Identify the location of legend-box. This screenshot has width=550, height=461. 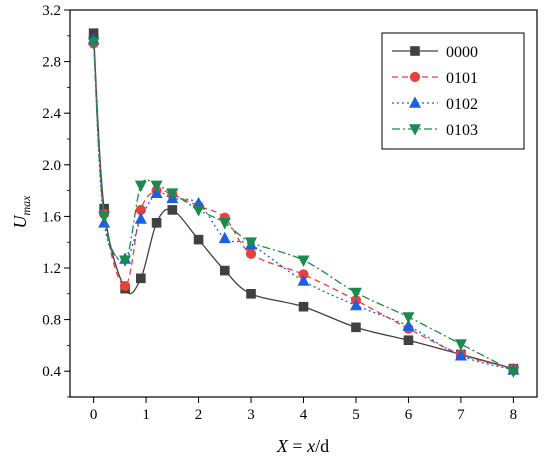
(453, 91).